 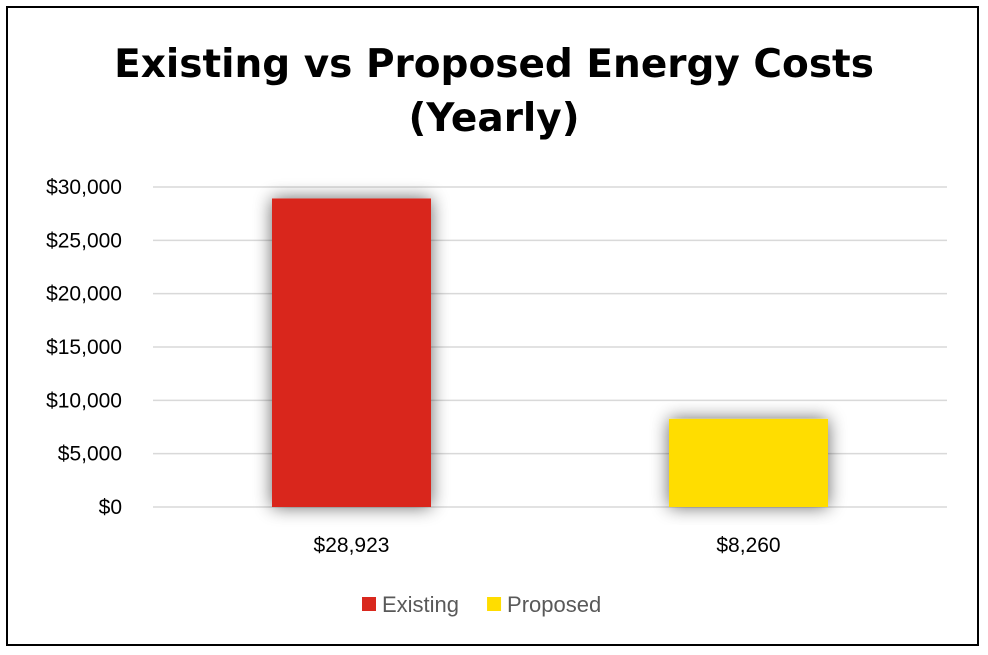 I want to click on x-tick-label: $8,260, so click(x=748, y=545).